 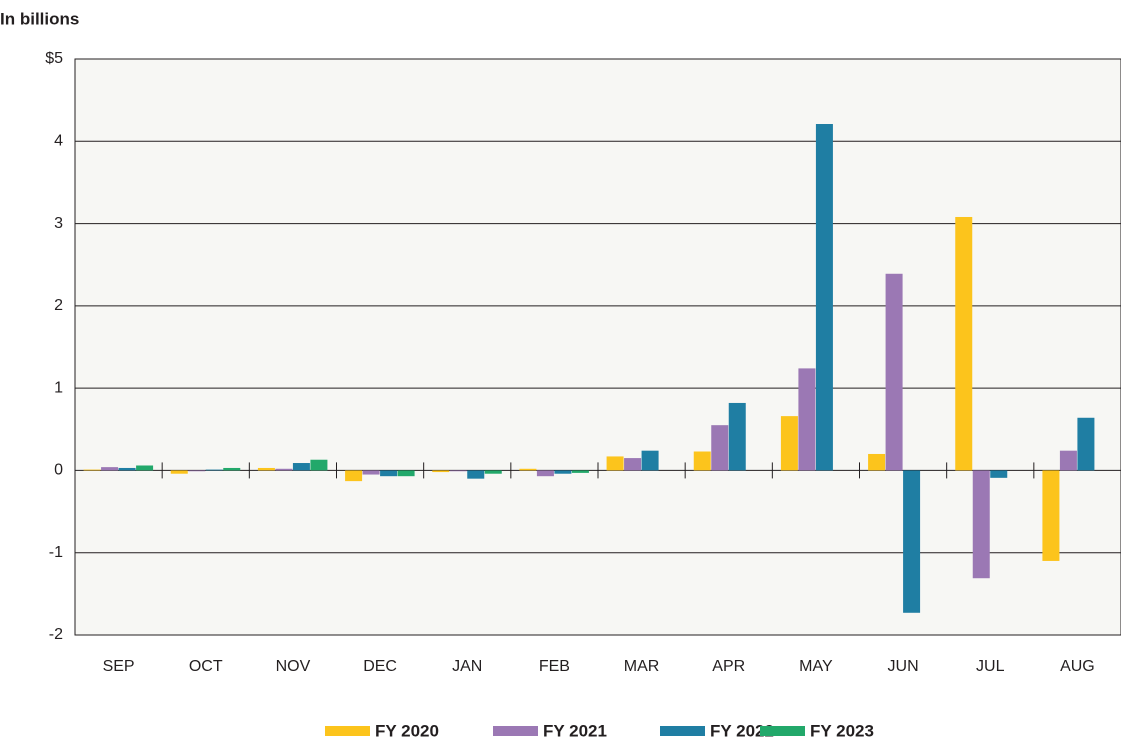 I want to click on legend-label: FY 2020, so click(x=407, y=730).